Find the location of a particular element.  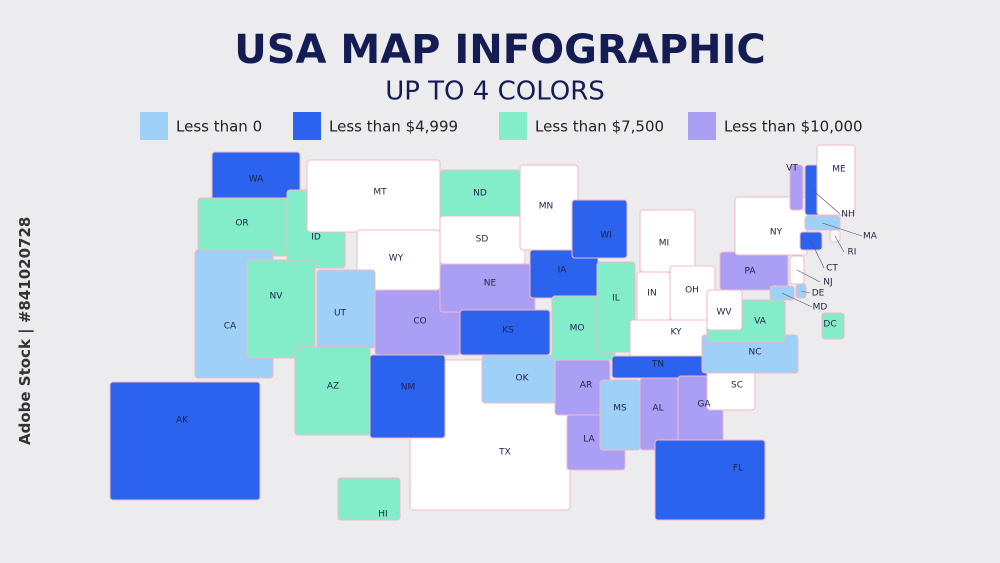

state-label: TX is located at coordinates (504, 453).